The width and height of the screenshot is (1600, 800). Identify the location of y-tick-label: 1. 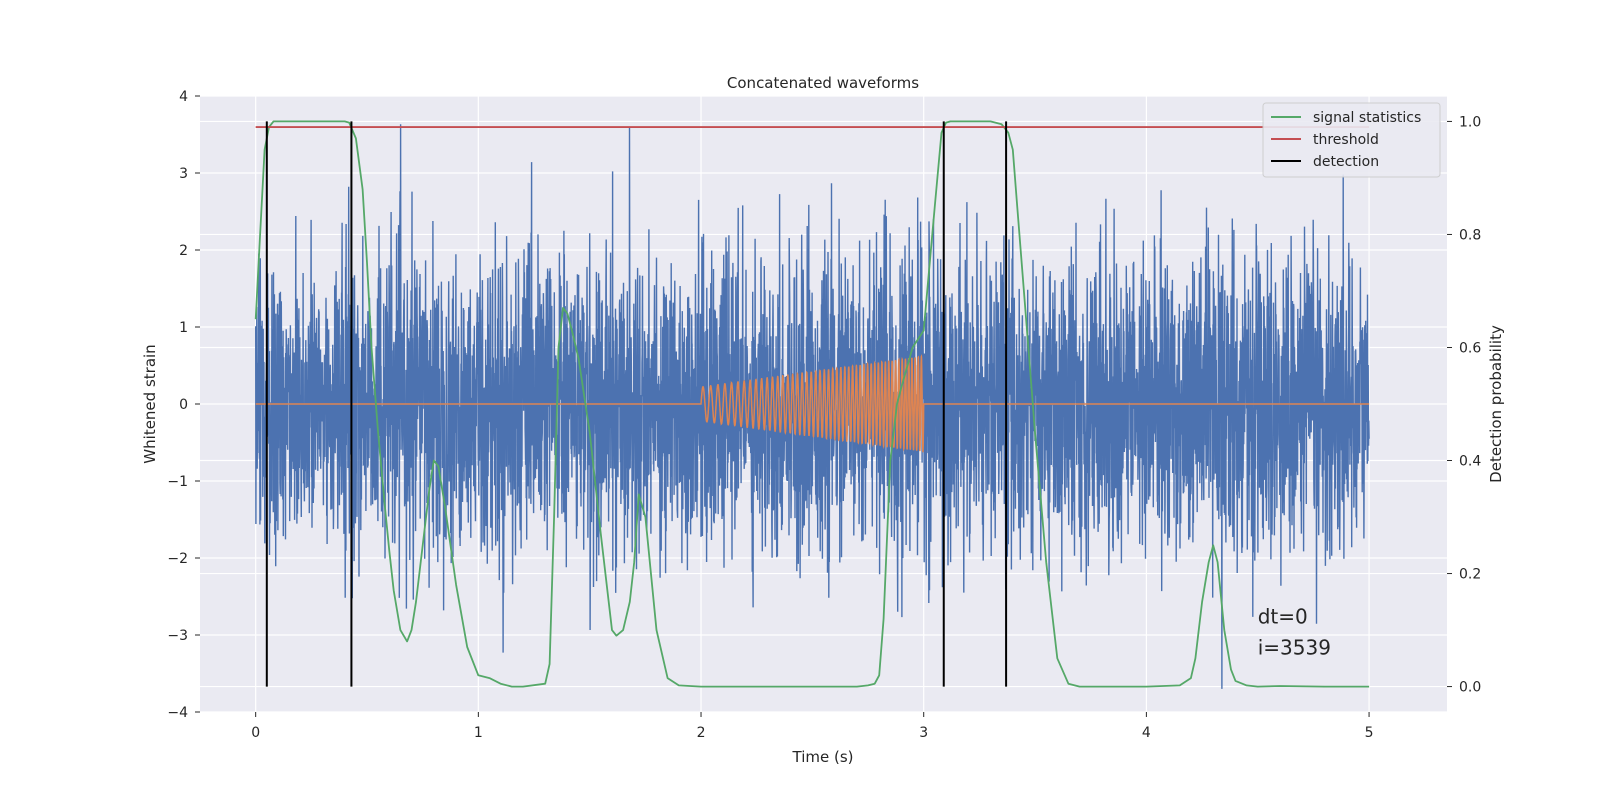
(183, 328).